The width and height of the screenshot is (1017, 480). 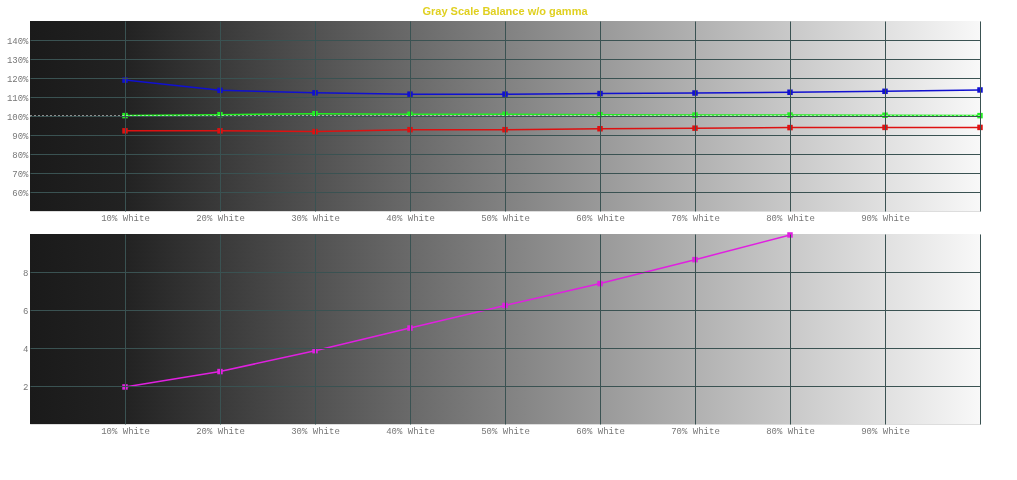 What do you see at coordinates (18, 117) in the screenshot?
I see `y-tick-label: 100%` at bounding box center [18, 117].